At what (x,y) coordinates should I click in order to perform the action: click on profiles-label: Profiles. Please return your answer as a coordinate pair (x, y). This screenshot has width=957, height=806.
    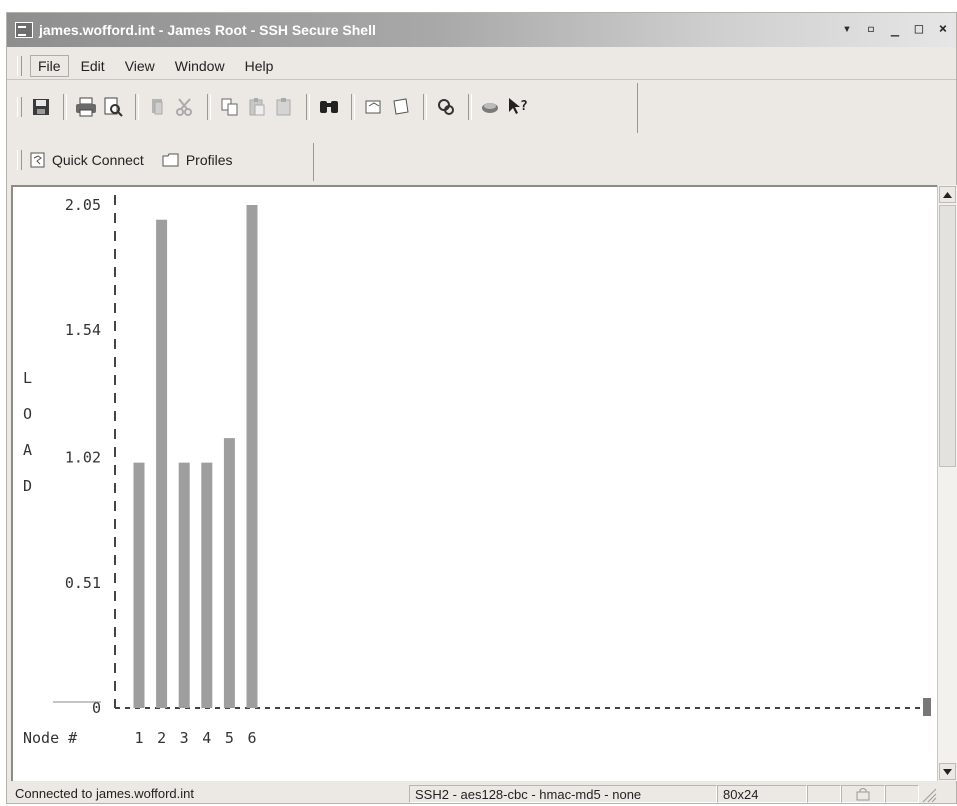
    Looking at the image, I should click on (209, 160).